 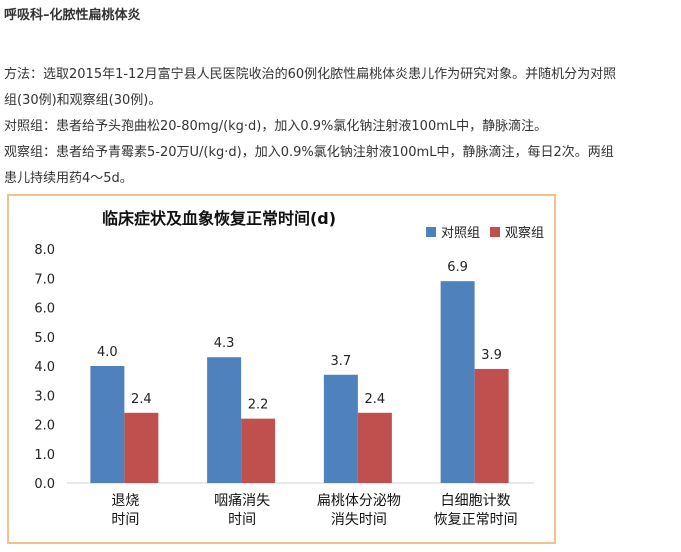 What do you see at coordinates (431, 232) in the screenshot?
I see `legend-swatch-对照组` at bounding box center [431, 232].